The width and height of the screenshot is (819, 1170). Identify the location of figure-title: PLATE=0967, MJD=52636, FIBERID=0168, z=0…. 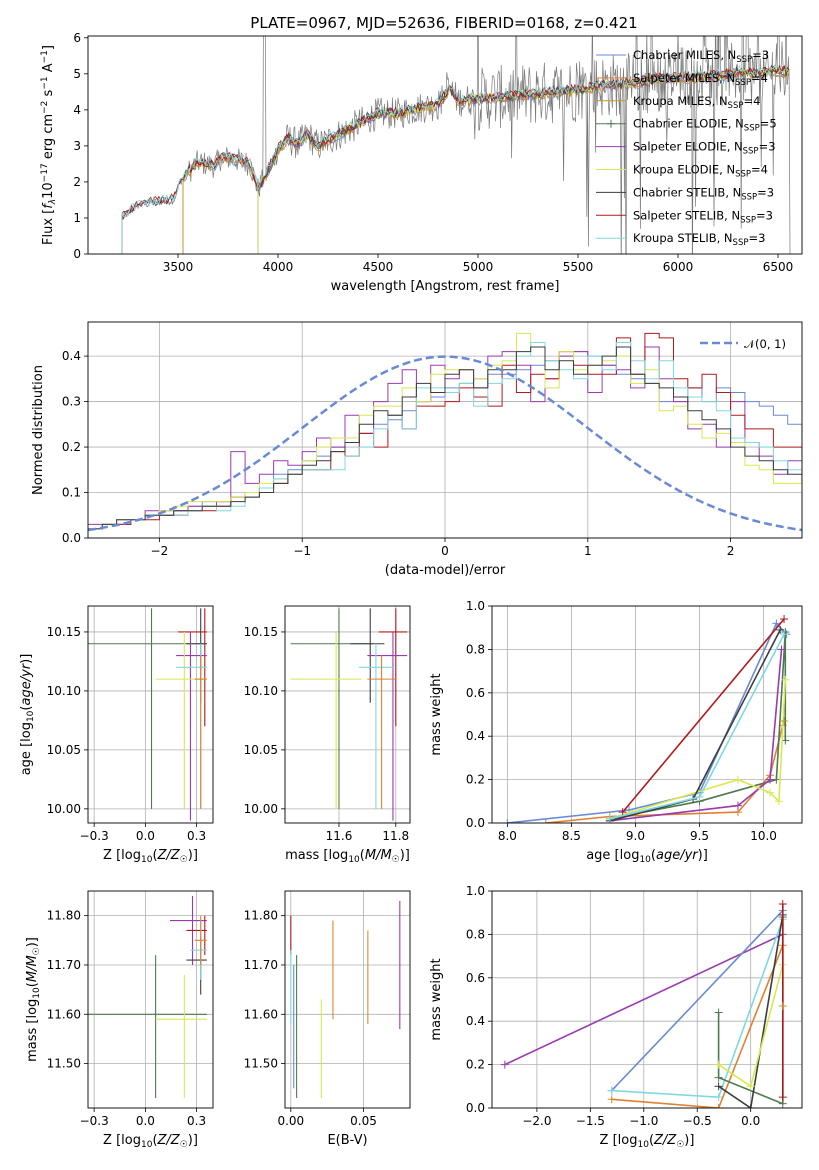
(443, 23).